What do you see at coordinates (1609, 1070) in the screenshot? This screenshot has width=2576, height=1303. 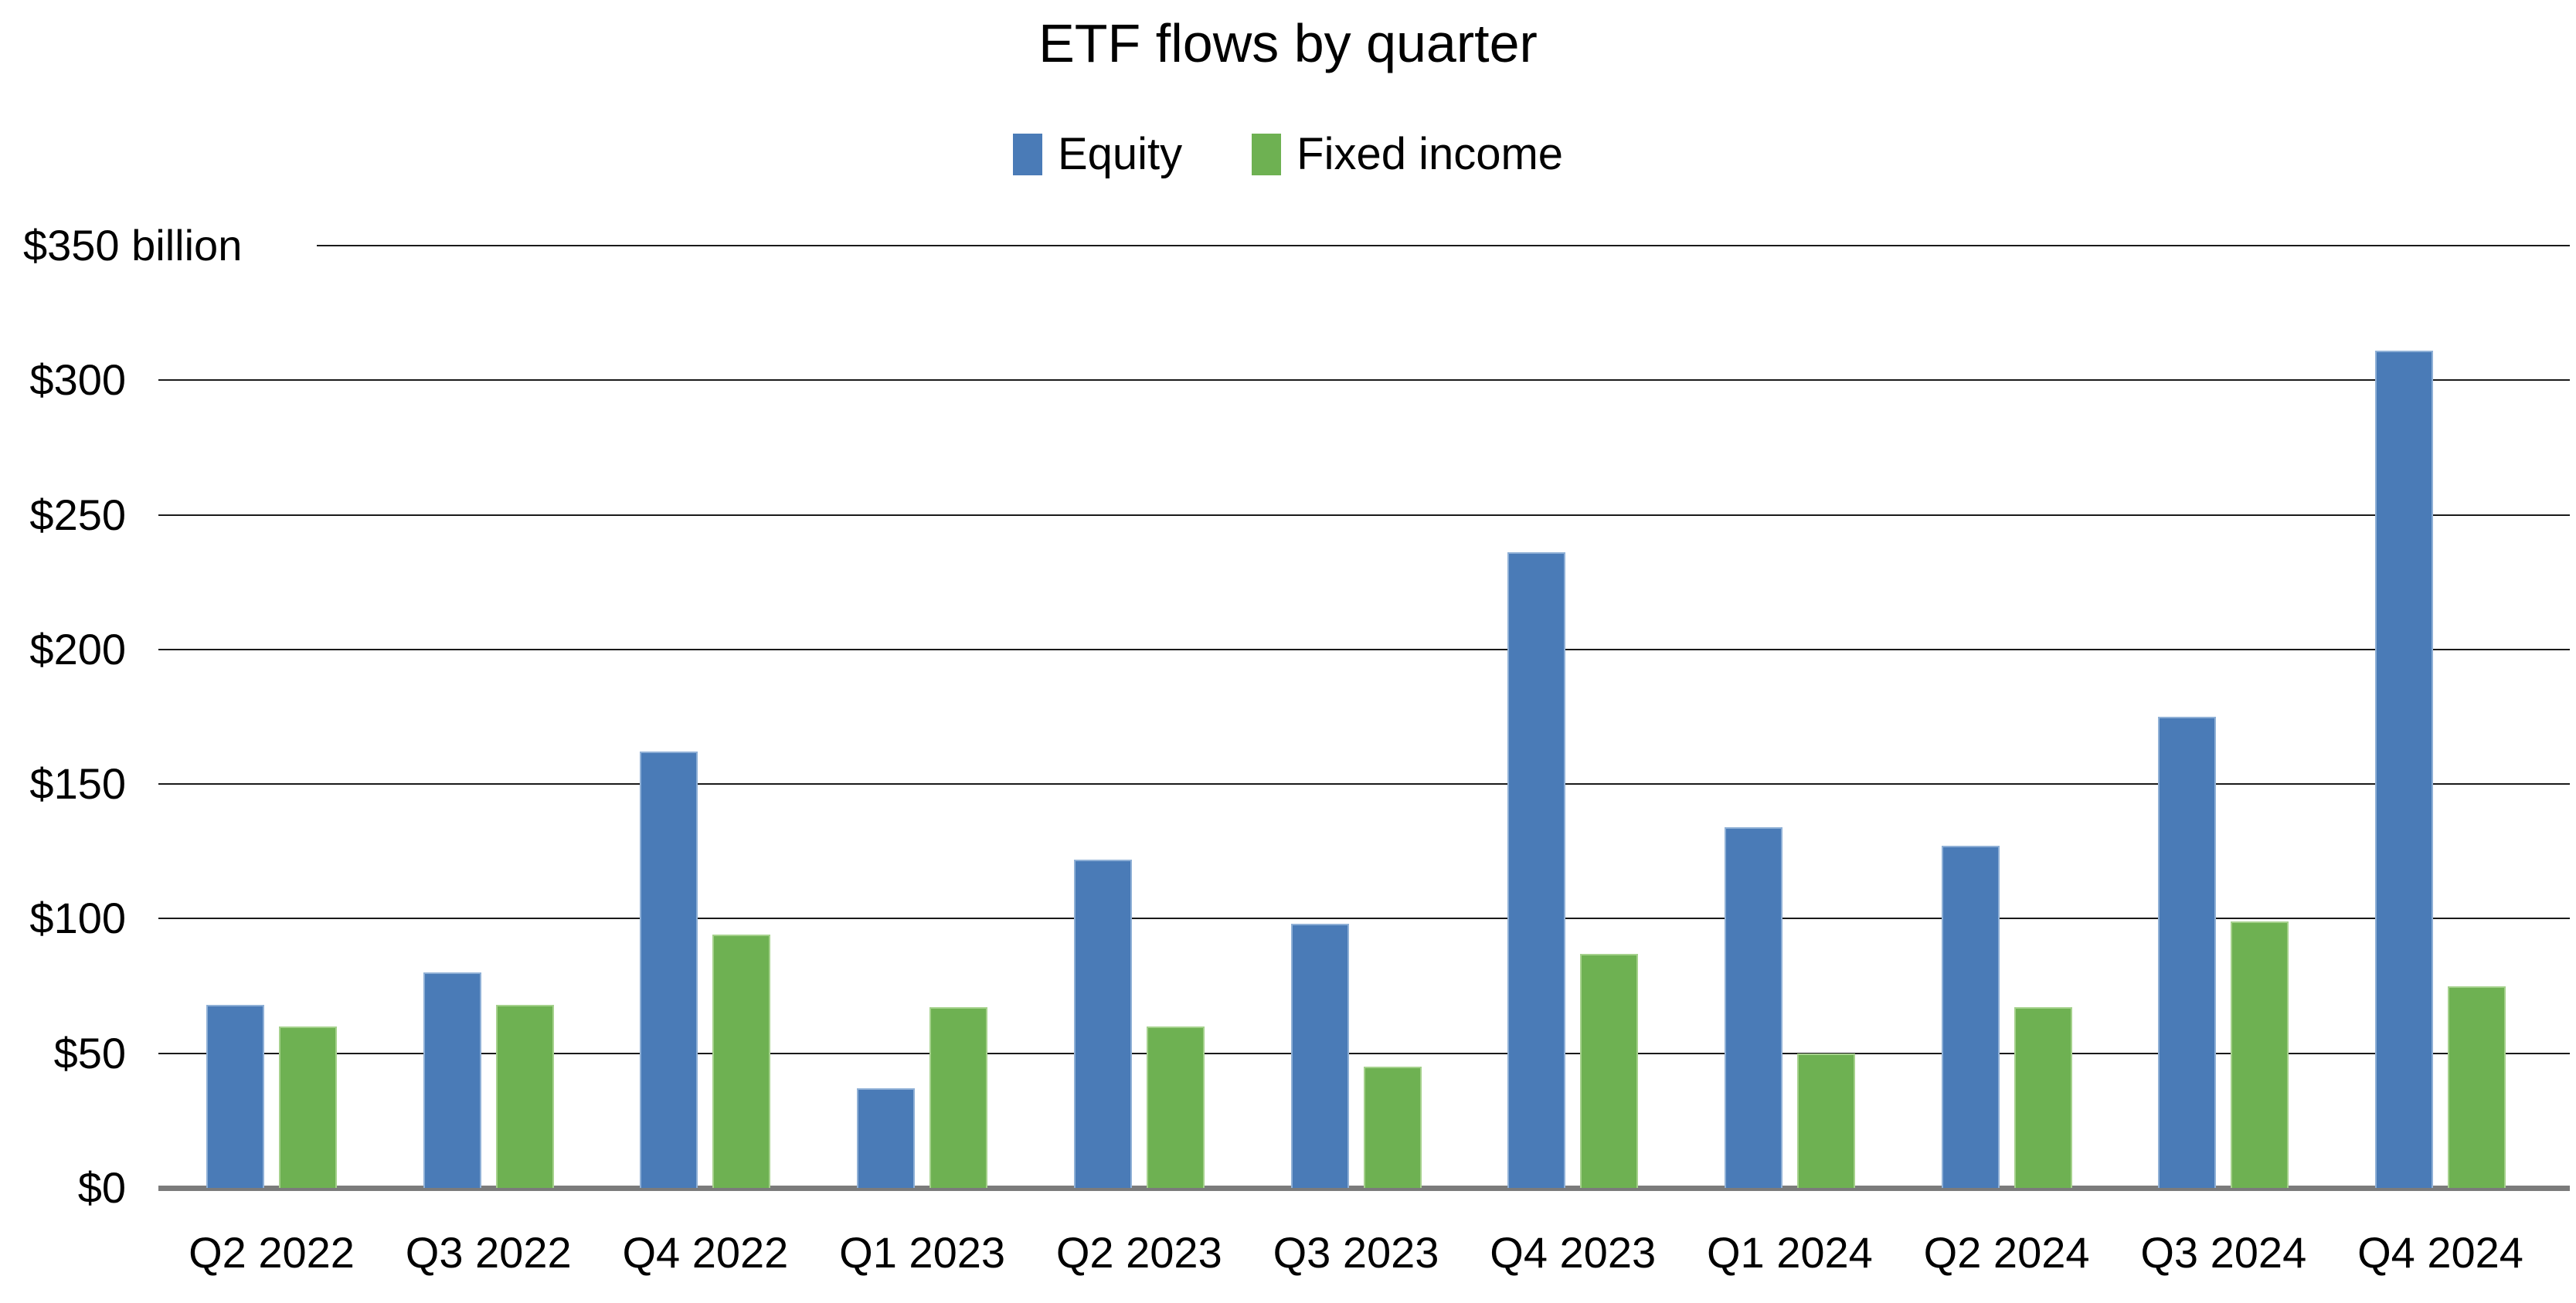 I see `bar-fixed-income-q4-2023` at bounding box center [1609, 1070].